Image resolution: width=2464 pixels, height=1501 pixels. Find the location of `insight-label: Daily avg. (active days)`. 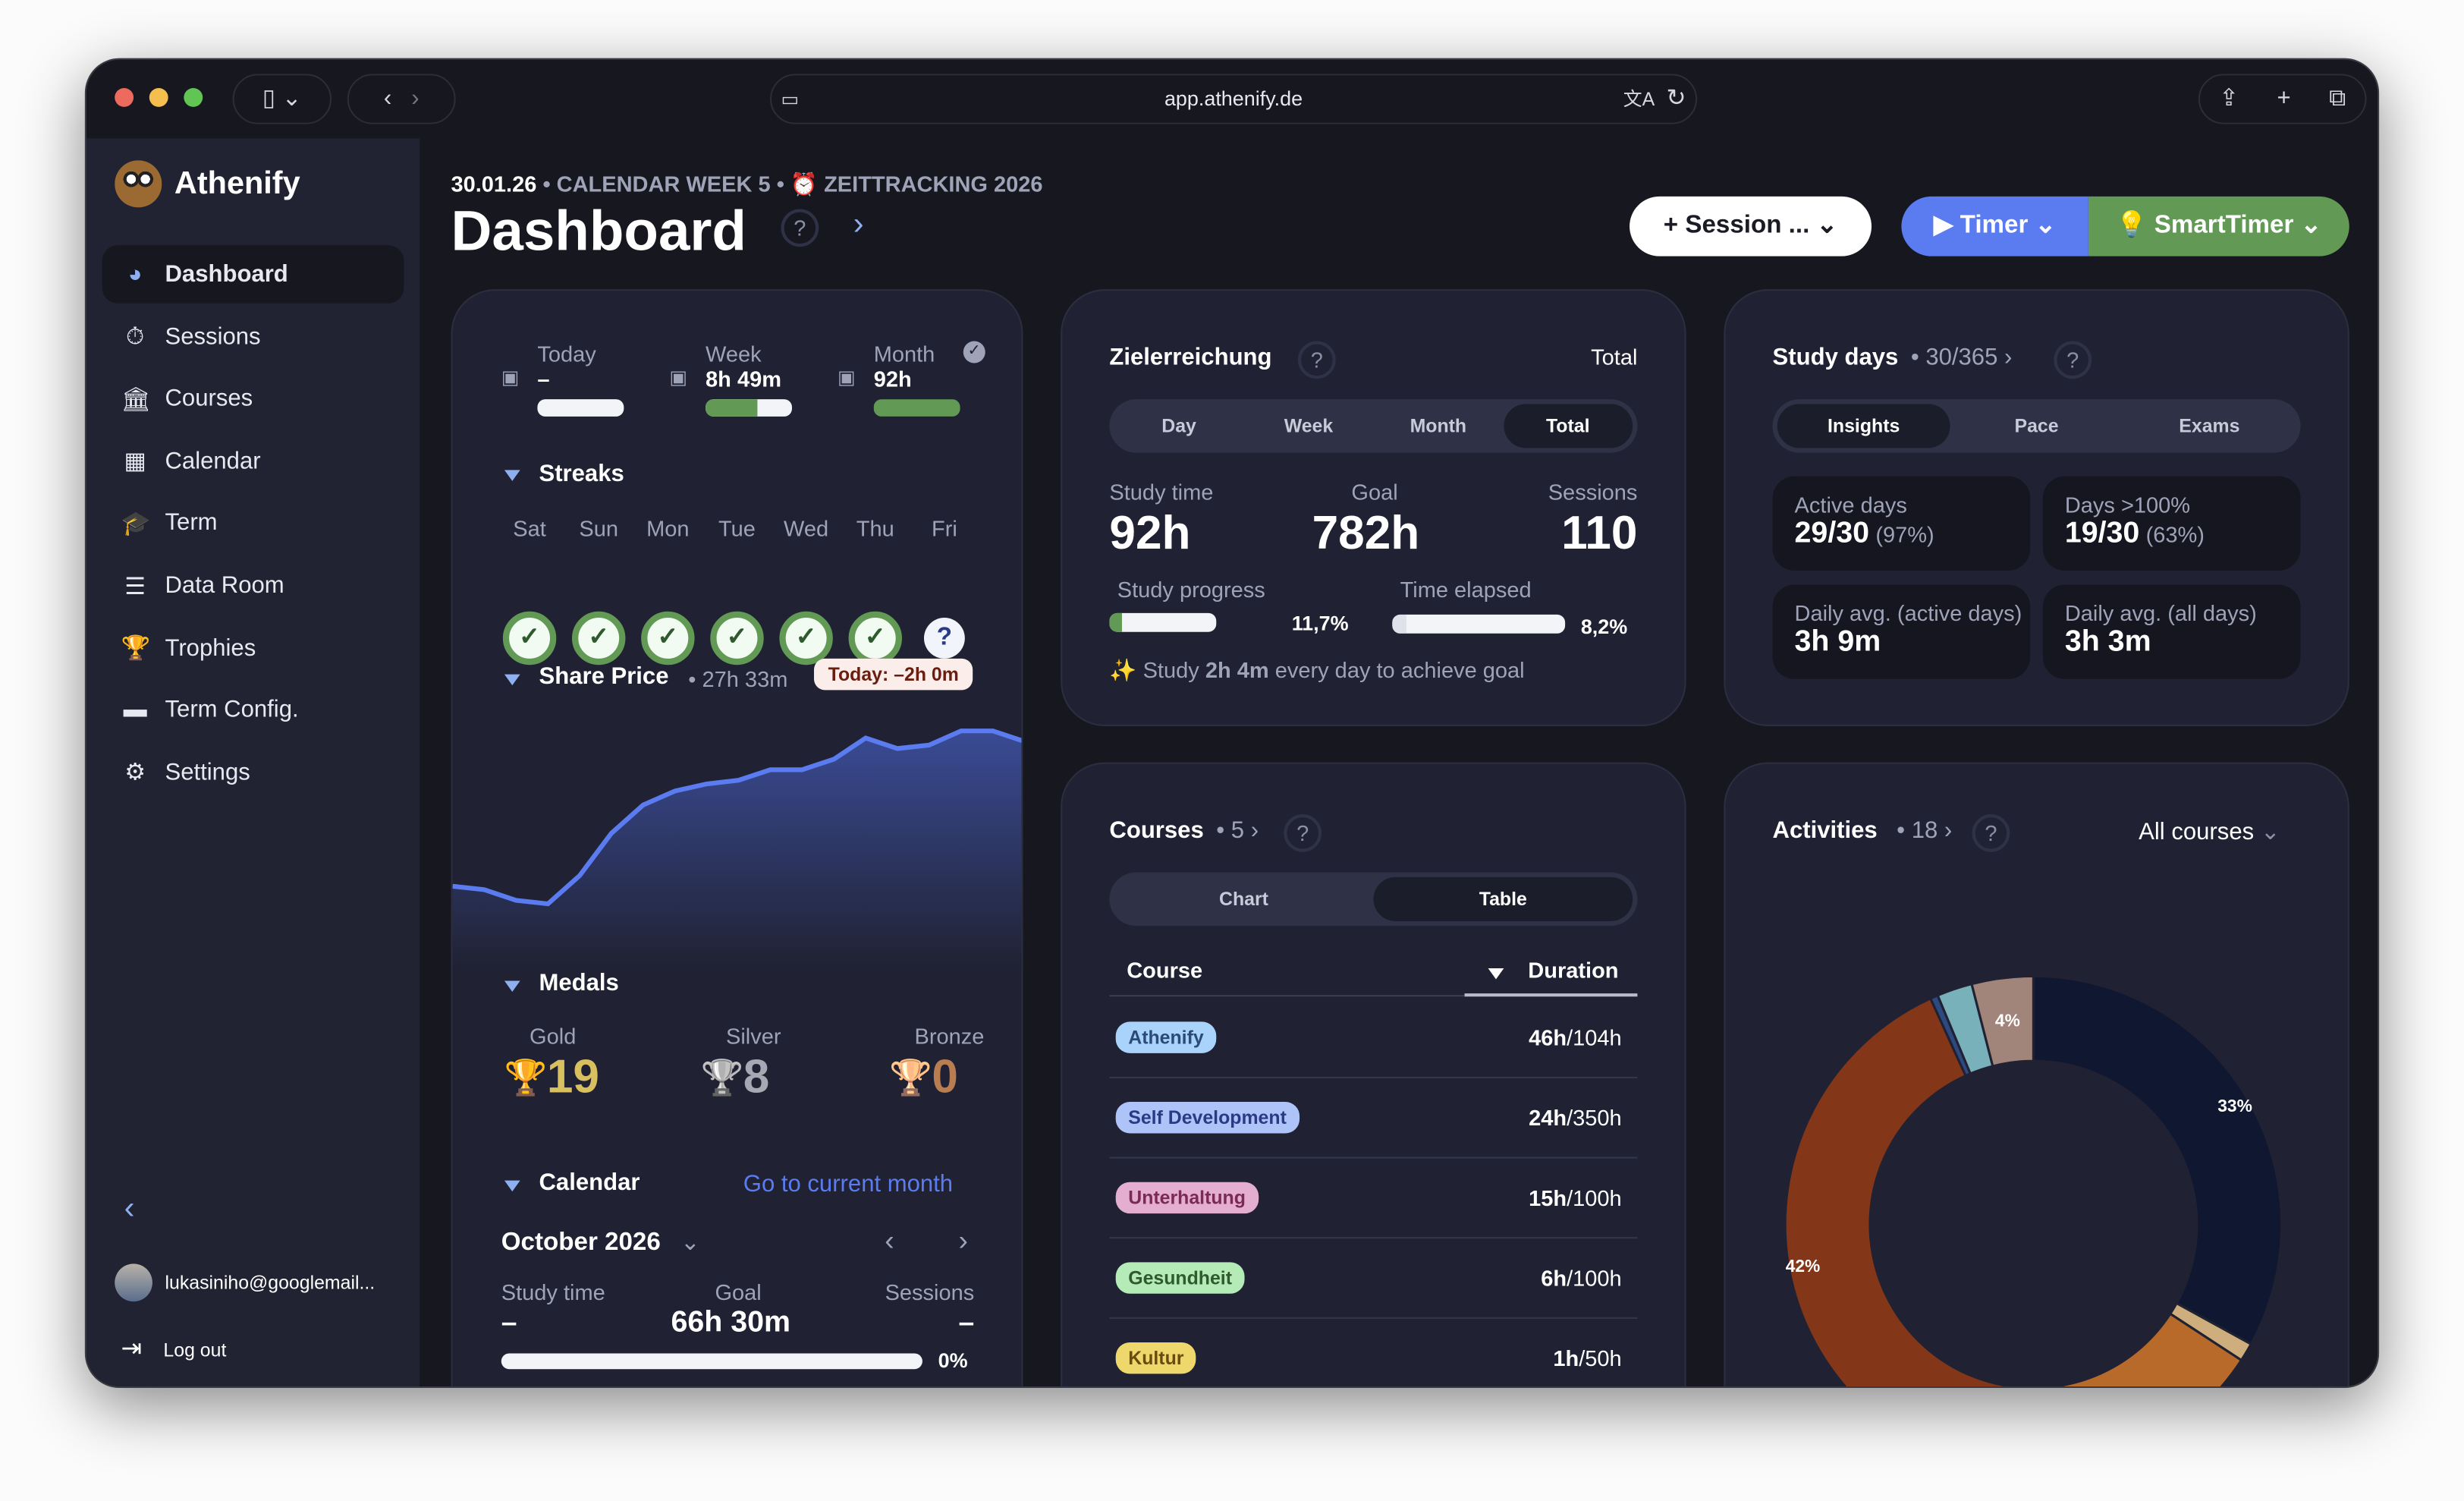

insight-label: Daily avg. (active days) is located at coordinates (1908, 613).